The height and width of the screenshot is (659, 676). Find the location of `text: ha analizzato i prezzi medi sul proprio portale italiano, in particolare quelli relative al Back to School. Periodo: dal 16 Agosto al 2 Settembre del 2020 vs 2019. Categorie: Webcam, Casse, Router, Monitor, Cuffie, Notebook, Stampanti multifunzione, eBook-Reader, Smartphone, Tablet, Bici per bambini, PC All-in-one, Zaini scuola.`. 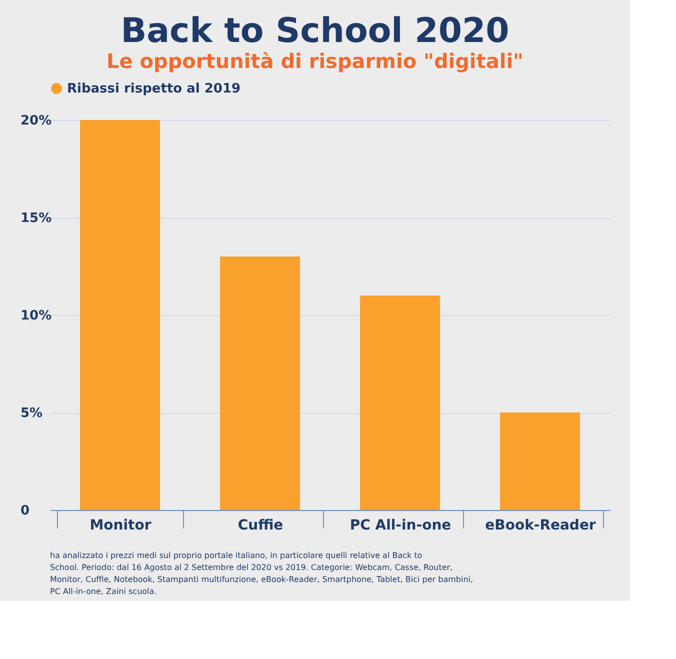

text: ha analizzato i prezzi medi sul proprio portale italiano, in particolare quelli relative al Back to School. Periodo: dal 16 Agosto al 2 Settembre del 2020 vs 2019. Categorie: Webcam, Casse, Router, Monitor, Cuffie, Notebook, Stampanti multifunzione, eBook-Reader, Smartphone, Tablet, Bici per bambini, PC All-in-one, Zaini scuola. is located at coordinates (262, 573).